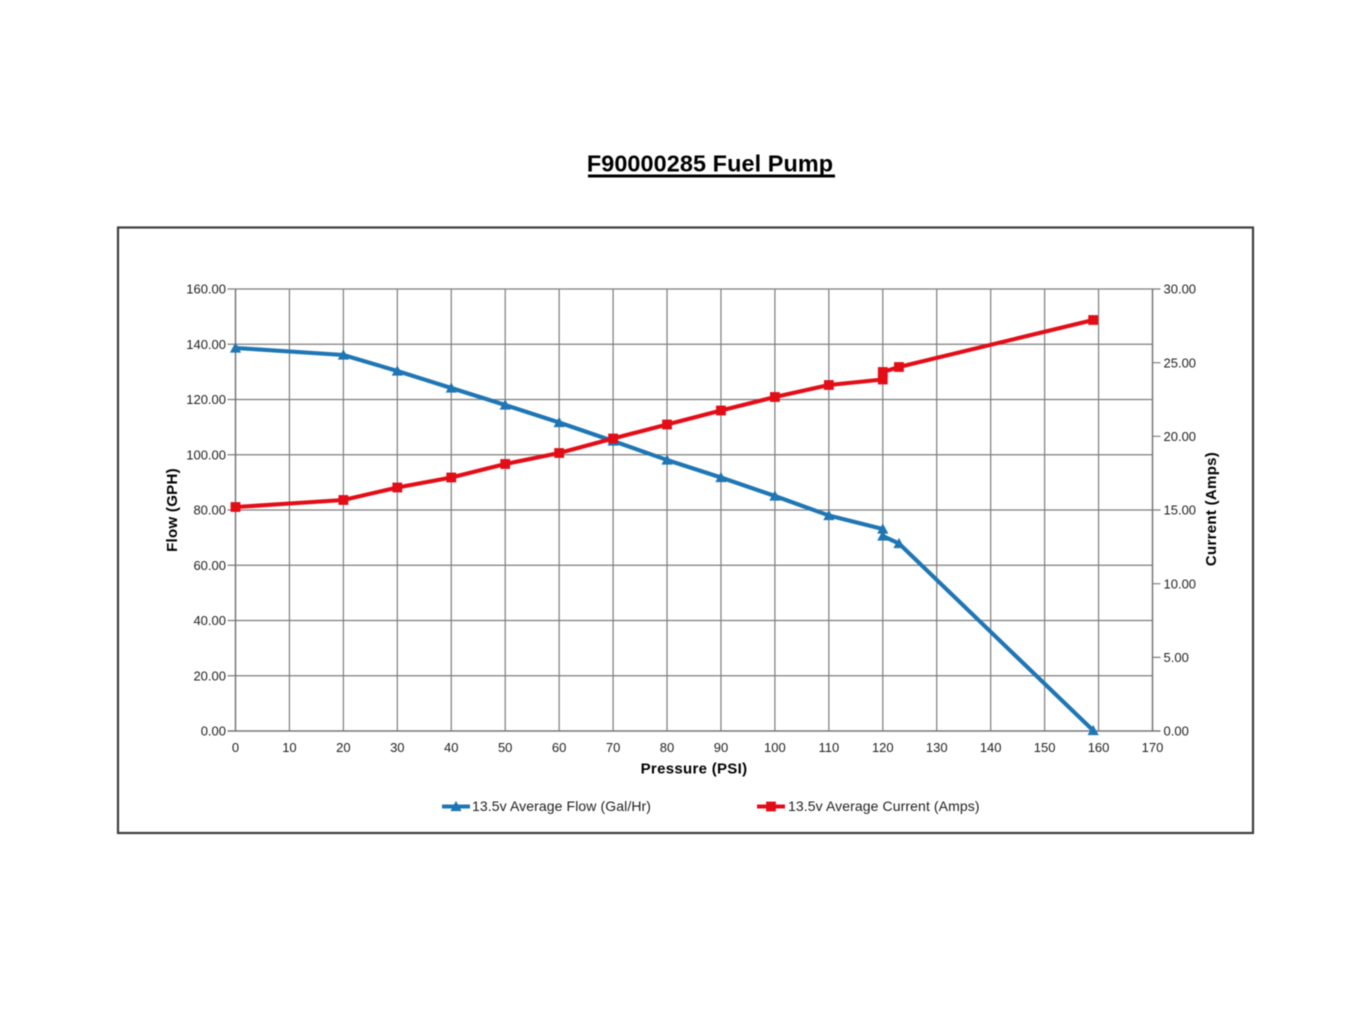 This screenshot has height=1016, width=1355. Describe the element at coordinates (559, 747) in the screenshot. I see `svg-text: 60` at that location.